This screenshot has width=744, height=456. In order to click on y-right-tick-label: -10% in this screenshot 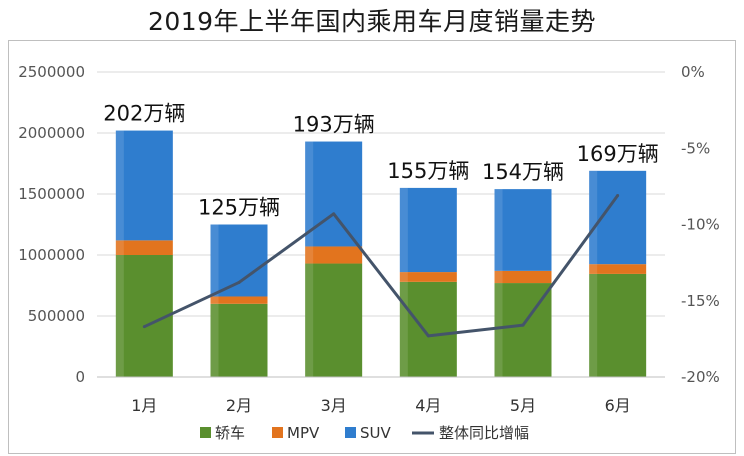, I will do `click(700, 225)`.